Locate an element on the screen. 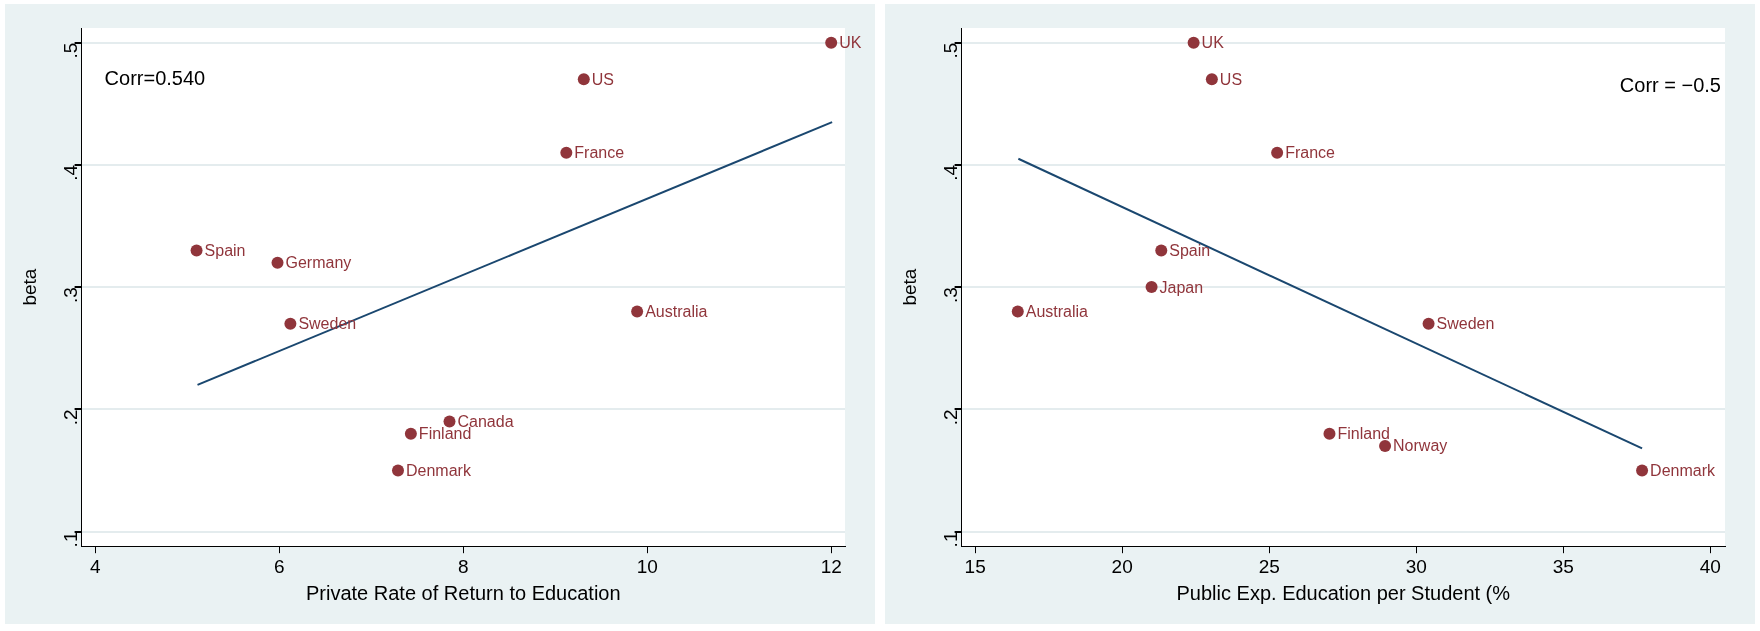 The width and height of the screenshot is (1760, 631). x-tick-label: 25 is located at coordinates (1269, 566).